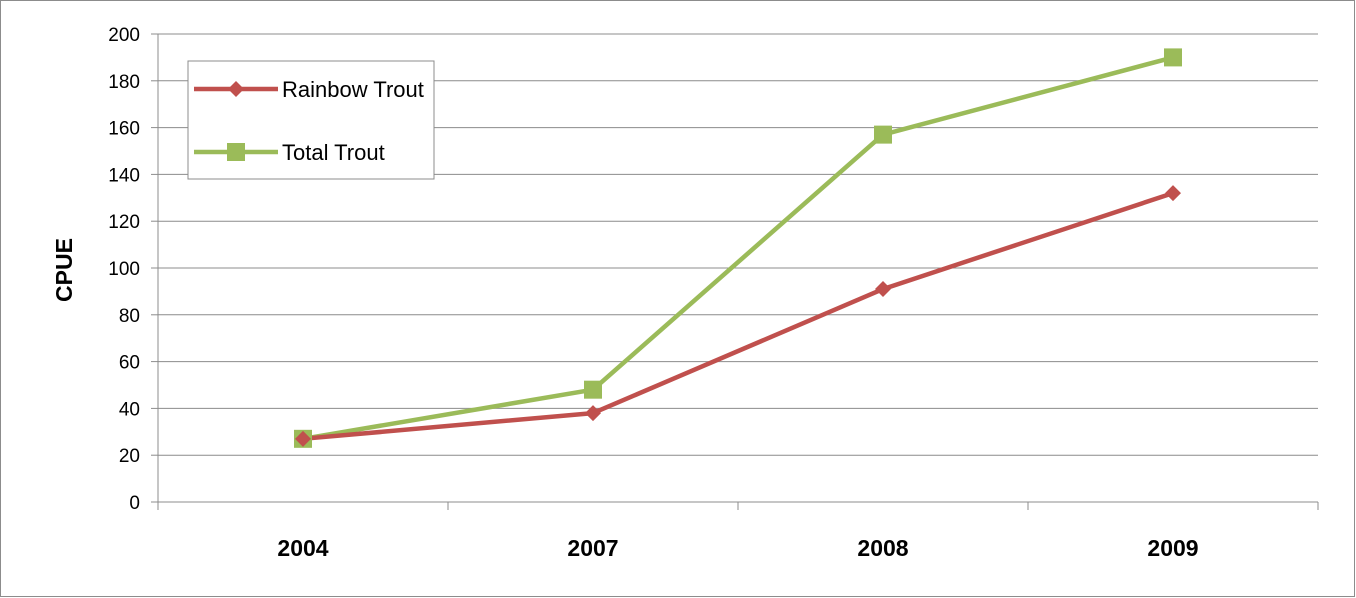 Image resolution: width=1356 pixels, height=598 pixels. Describe the element at coordinates (129, 456) in the screenshot. I see `y-tick-label: 20` at that location.